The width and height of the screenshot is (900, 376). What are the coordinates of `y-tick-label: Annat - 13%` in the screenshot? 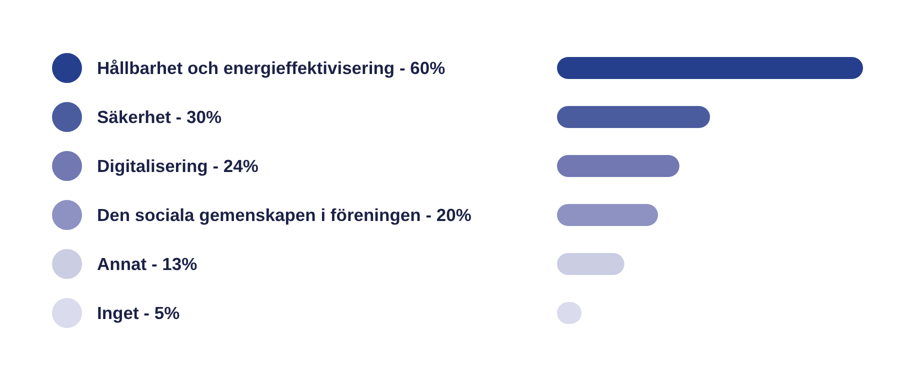 It's located at (147, 264).